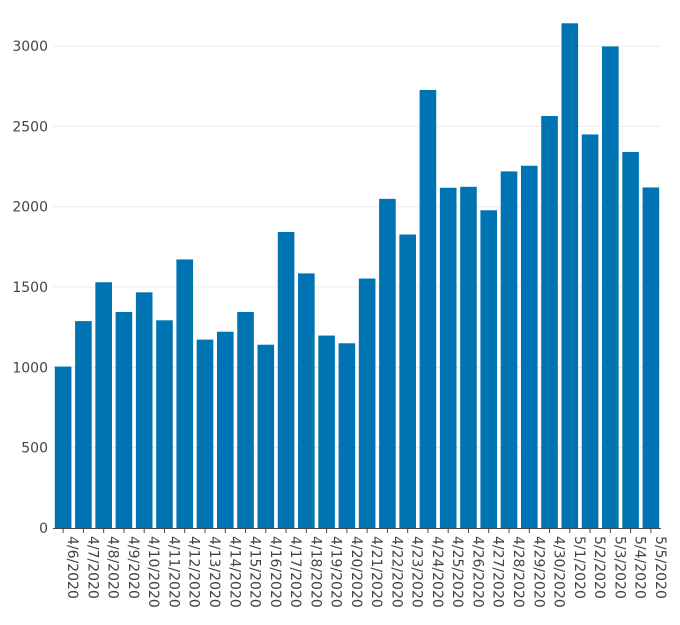 The width and height of the screenshot is (680, 625). What do you see at coordinates (30, 208) in the screenshot?
I see `y-tick-label: 2000` at bounding box center [30, 208].